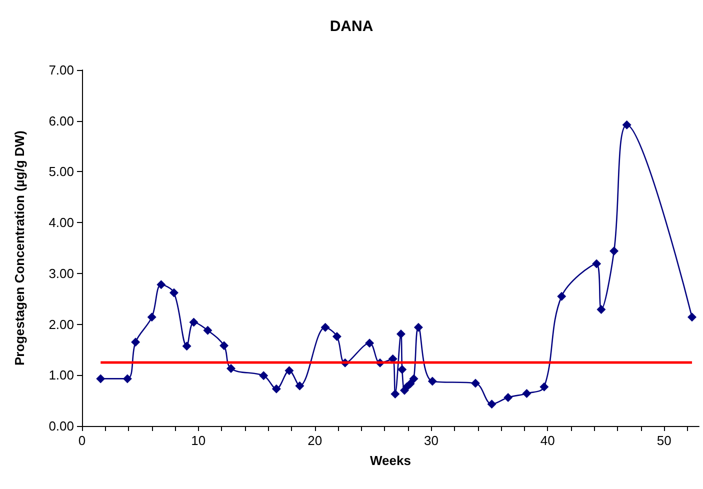 This screenshot has height=489, width=703. Describe the element at coordinates (61, 273) in the screenshot. I see `y-tick-label: 3.00` at that location.